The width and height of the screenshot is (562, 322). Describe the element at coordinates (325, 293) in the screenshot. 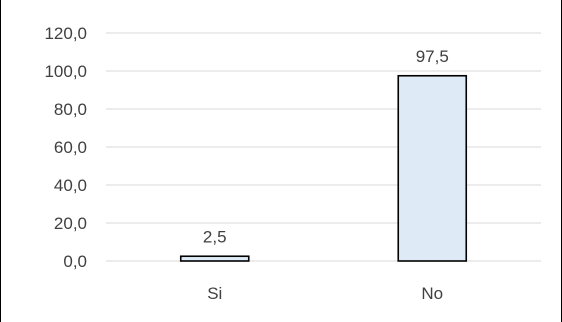

I see `category-labels: Si No` at that location.